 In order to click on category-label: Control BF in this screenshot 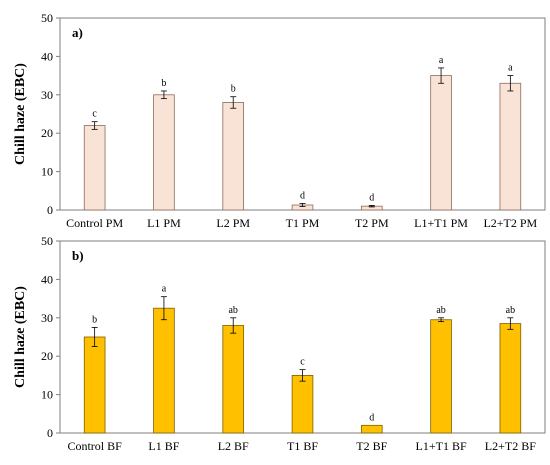, I will do `click(94, 446)`.